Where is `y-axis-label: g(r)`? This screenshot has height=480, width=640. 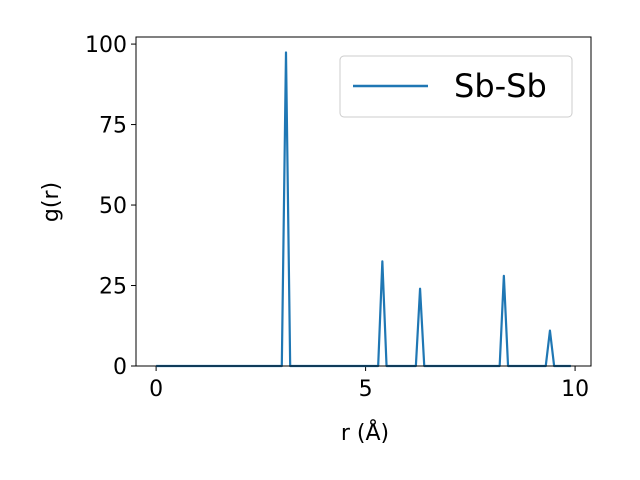 y-axis-label: g(r) is located at coordinates (51, 202).